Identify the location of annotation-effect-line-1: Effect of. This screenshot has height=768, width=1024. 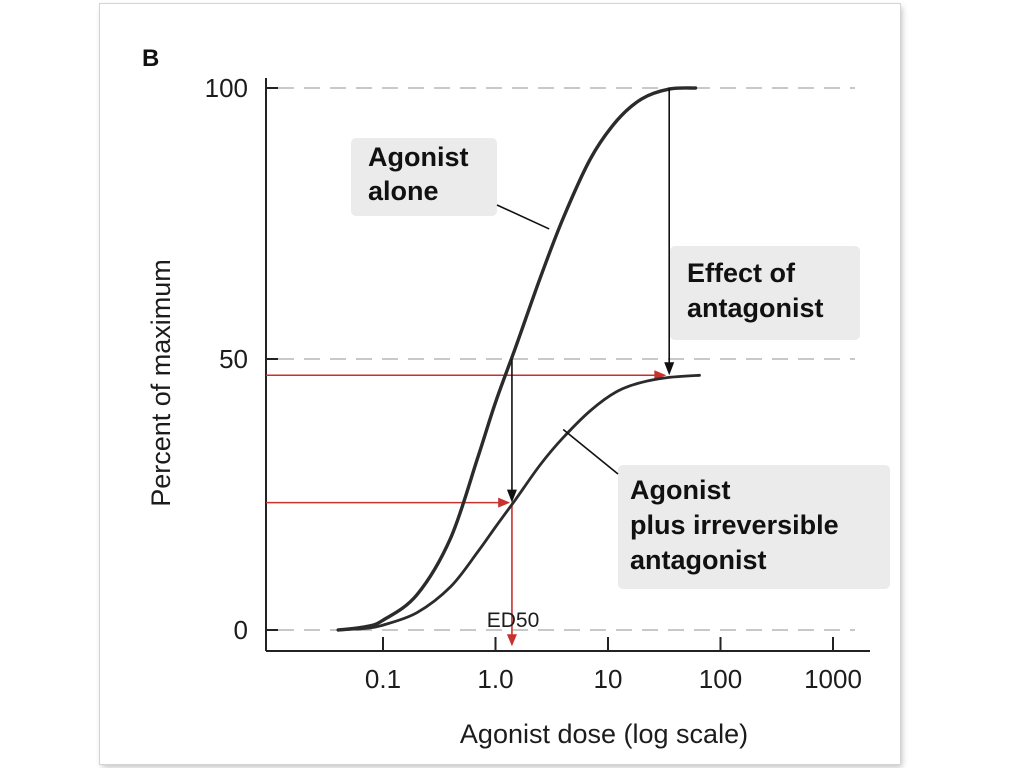
(741, 273).